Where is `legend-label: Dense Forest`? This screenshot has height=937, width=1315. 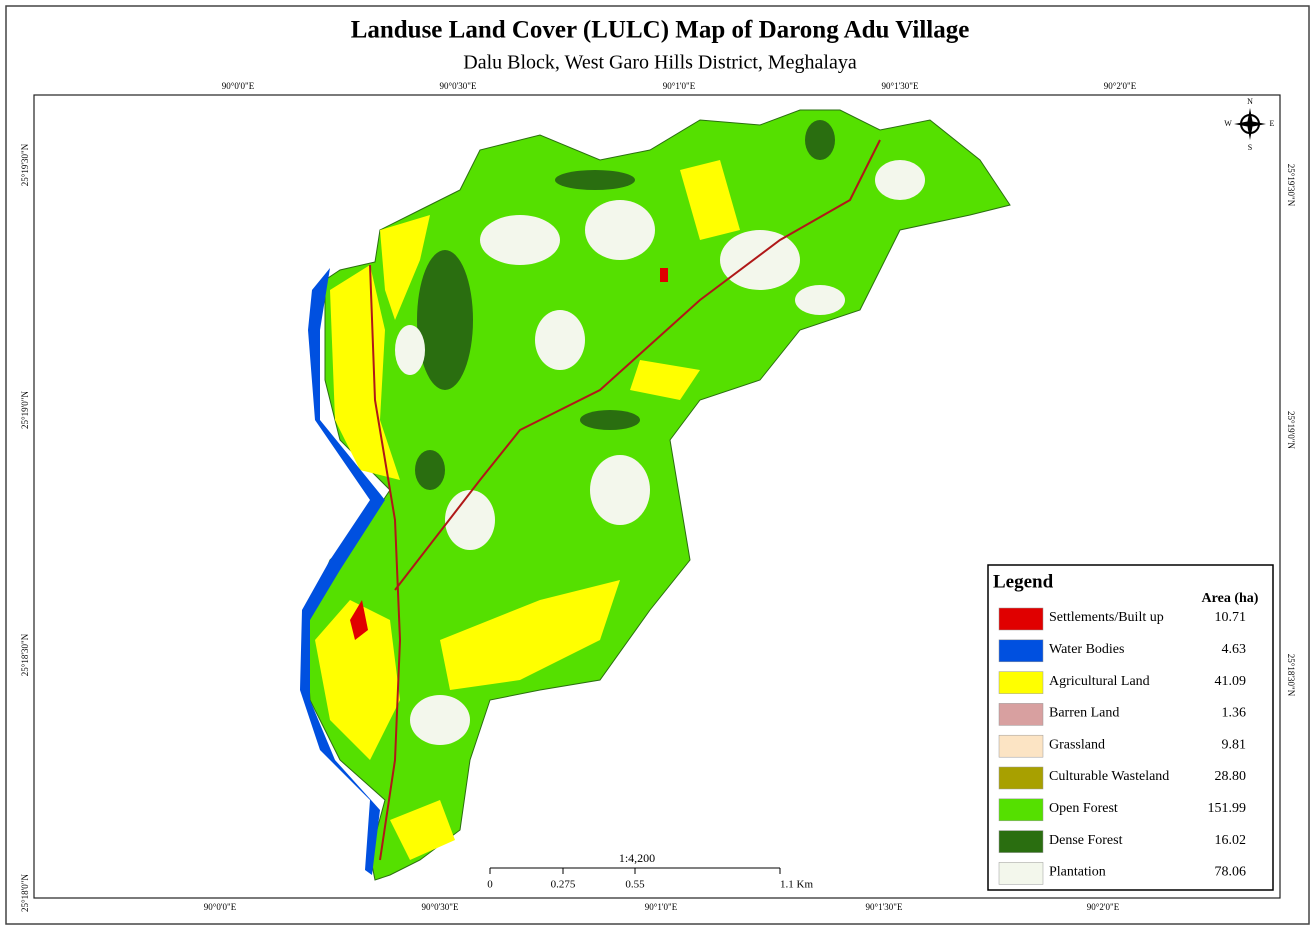
legend-label: Dense Forest is located at coordinates (1086, 840).